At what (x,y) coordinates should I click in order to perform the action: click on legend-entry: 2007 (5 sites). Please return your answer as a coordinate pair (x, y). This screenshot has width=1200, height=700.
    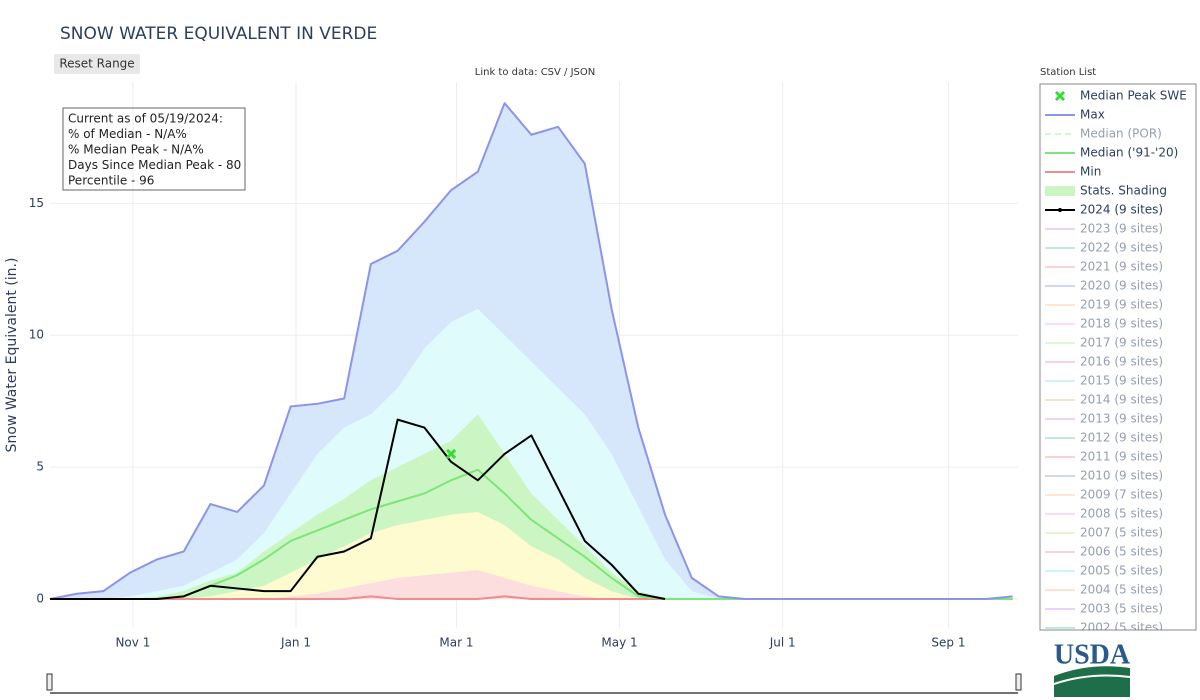
    Looking at the image, I should click on (1104, 533).